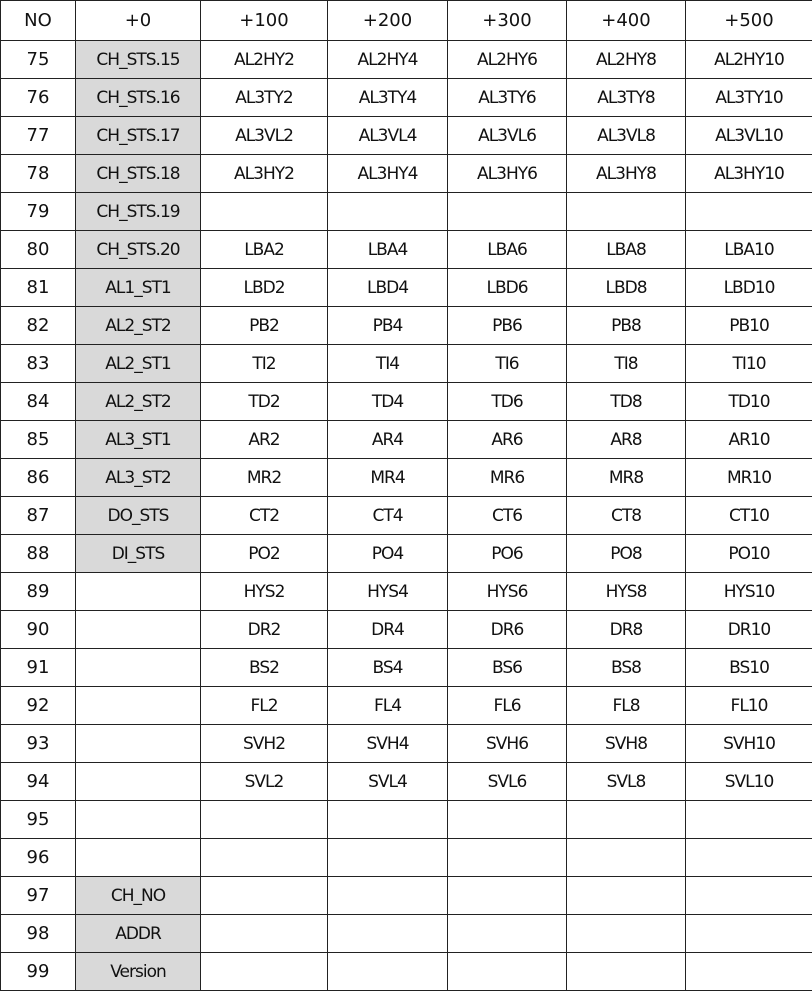  I want to click on table-cell: BS6, so click(507, 667).